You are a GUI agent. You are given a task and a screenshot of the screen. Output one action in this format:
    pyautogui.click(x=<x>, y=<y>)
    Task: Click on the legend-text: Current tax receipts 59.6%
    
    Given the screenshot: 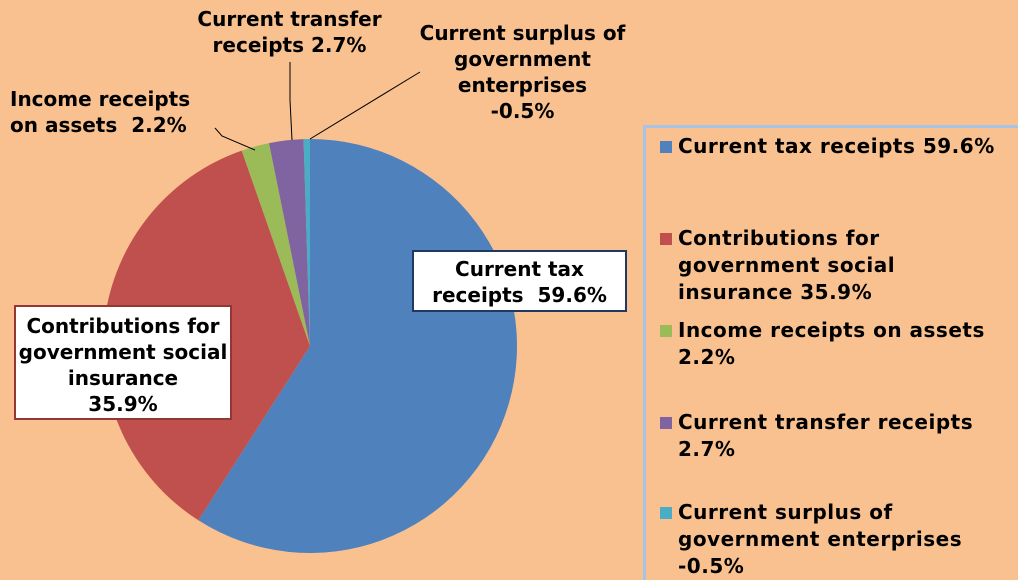 What is the action you would take?
    pyautogui.click(x=844, y=146)
    